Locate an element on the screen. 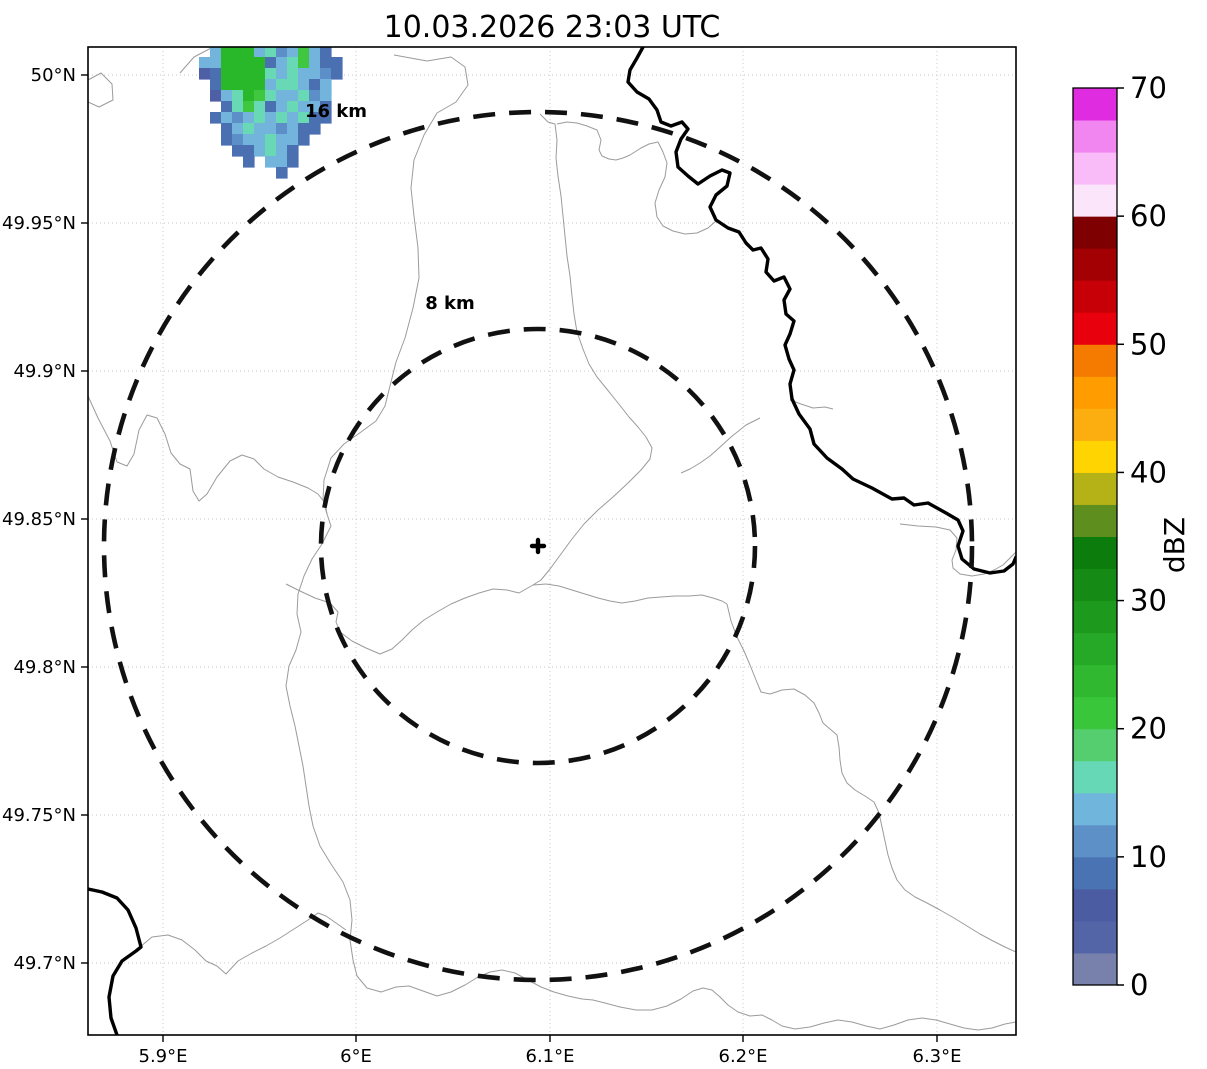  x-axis-tick-label: 6°E is located at coordinates (356, 1056).